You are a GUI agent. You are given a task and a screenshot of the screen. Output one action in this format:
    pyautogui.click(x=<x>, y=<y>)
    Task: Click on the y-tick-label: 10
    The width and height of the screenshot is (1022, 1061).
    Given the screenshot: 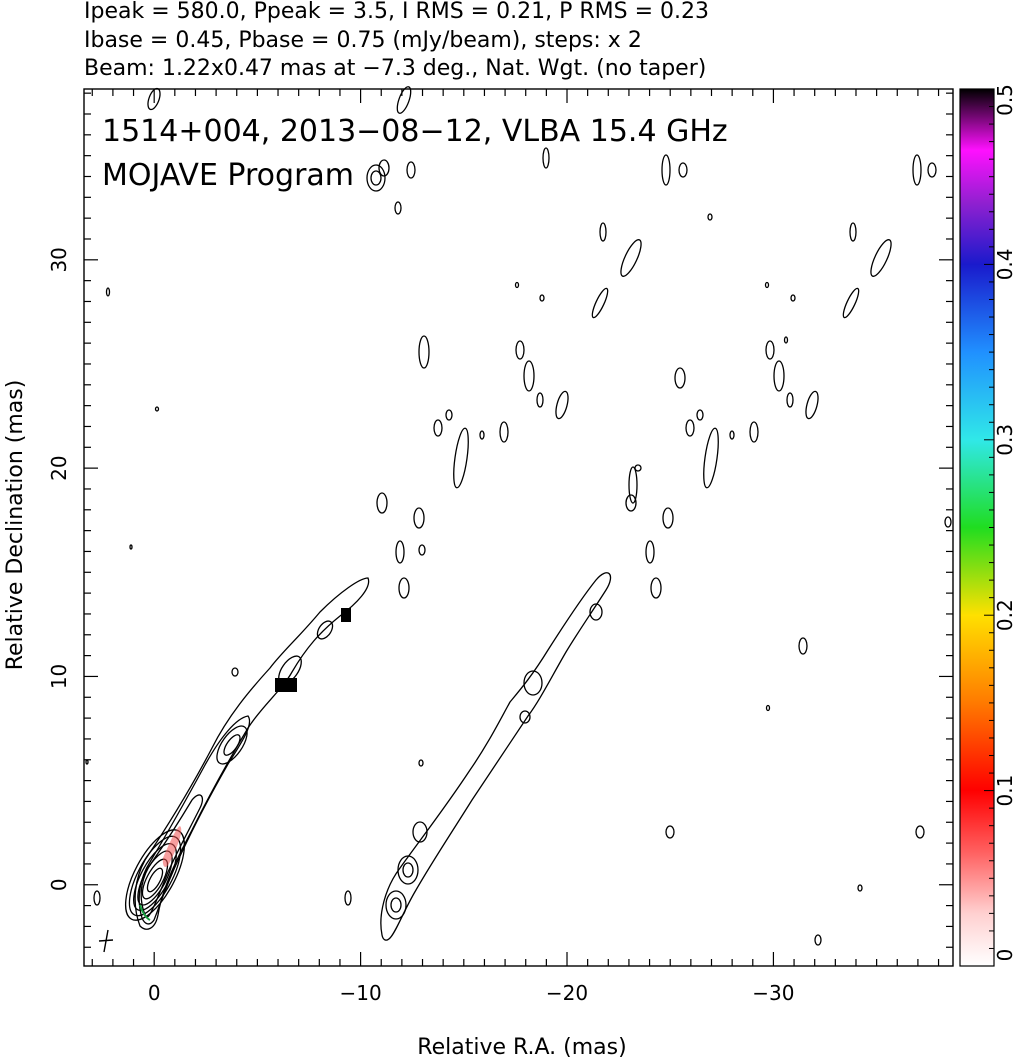 What is the action you would take?
    pyautogui.click(x=59, y=676)
    